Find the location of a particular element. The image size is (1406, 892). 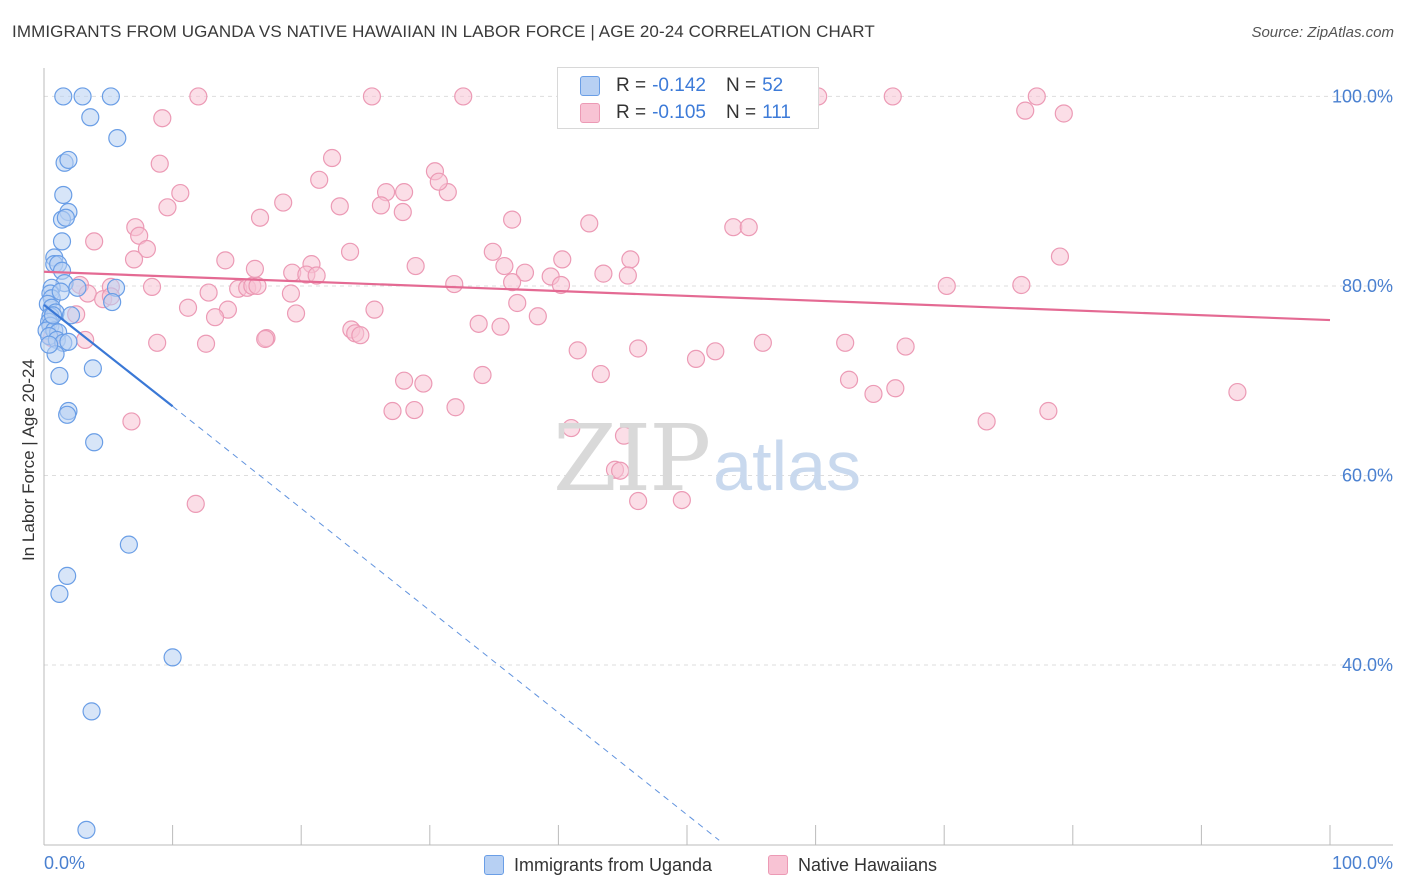

uganda-trend-line is located at coordinates (108, 356).